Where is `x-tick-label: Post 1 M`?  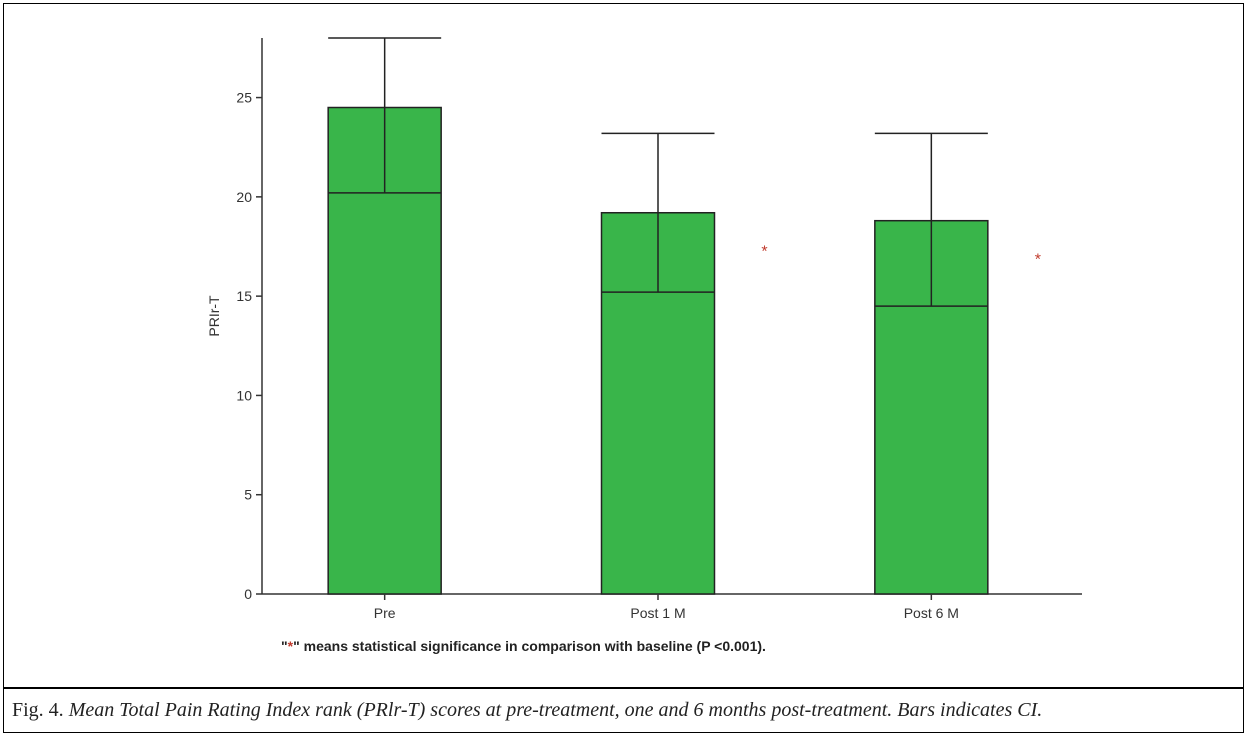
x-tick-label: Post 1 M is located at coordinates (657, 613).